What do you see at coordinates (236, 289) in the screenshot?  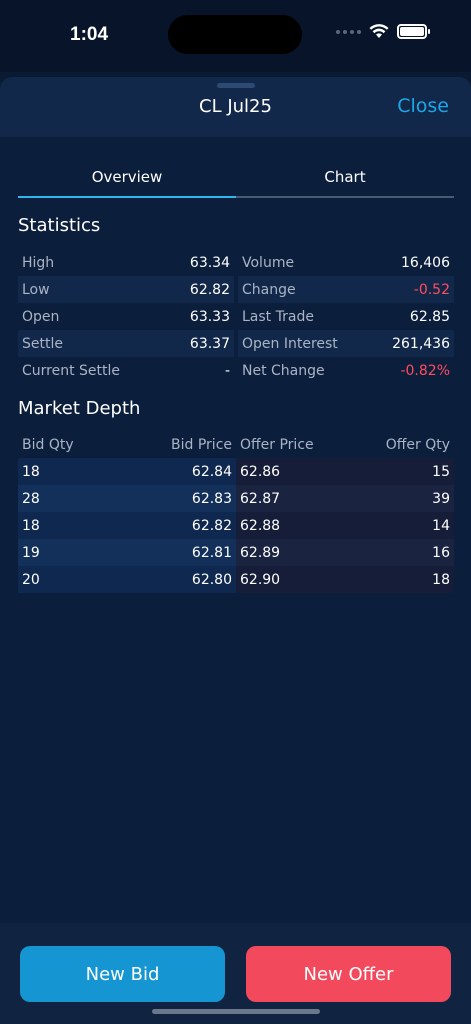 I see `stats-row: Low 62.82 Change -0.52` at bounding box center [236, 289].